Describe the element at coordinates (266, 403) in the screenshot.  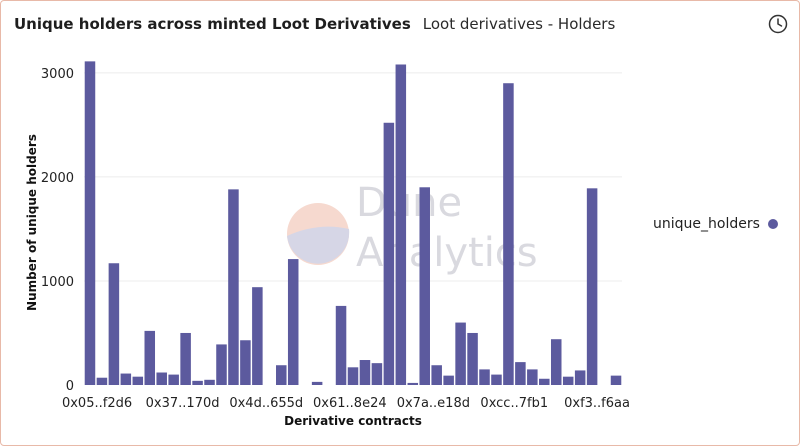
I see `x-tick-label: 0x4d..655d` at that location.